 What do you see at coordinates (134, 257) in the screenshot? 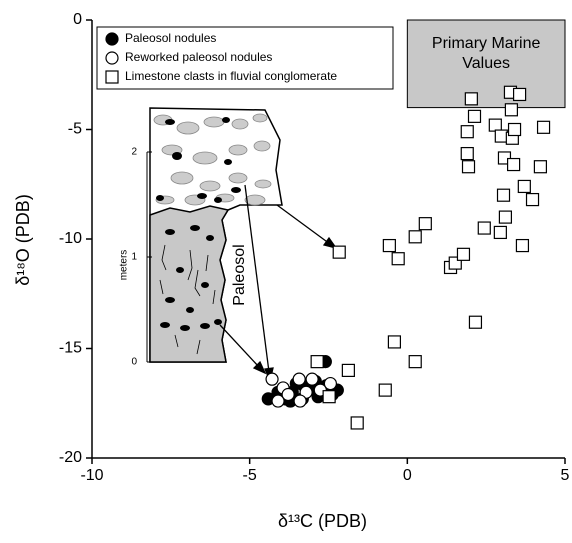
I see `scale-tick-label: 1` at bounding box center [134, 257].